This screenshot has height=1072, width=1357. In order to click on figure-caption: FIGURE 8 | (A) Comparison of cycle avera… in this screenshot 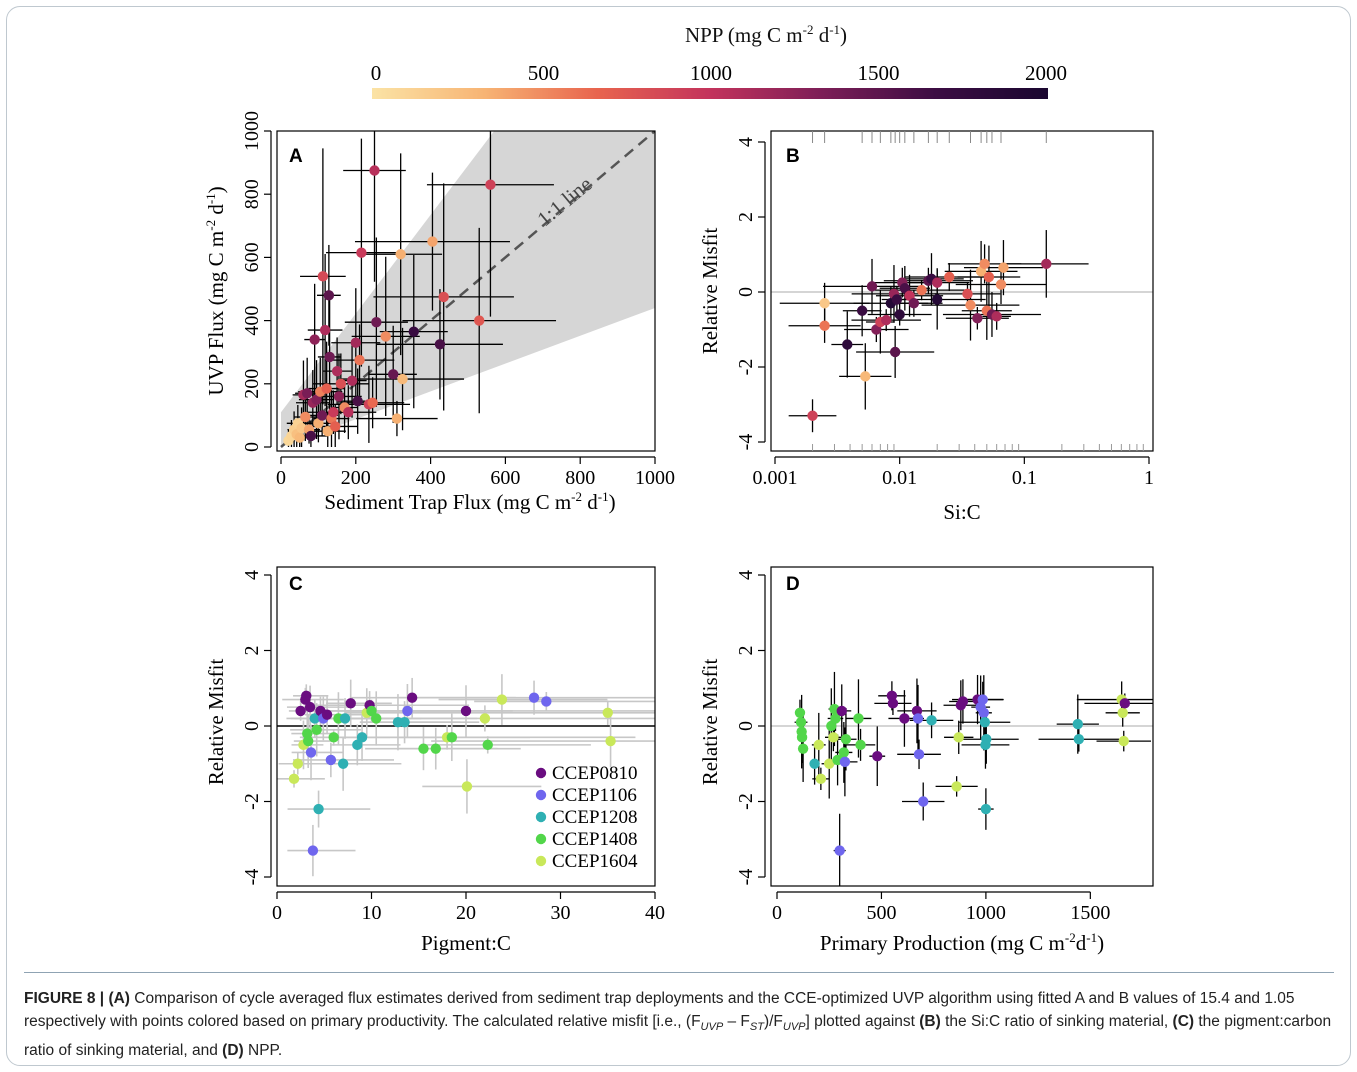, I will do `click(678, 1025)`.